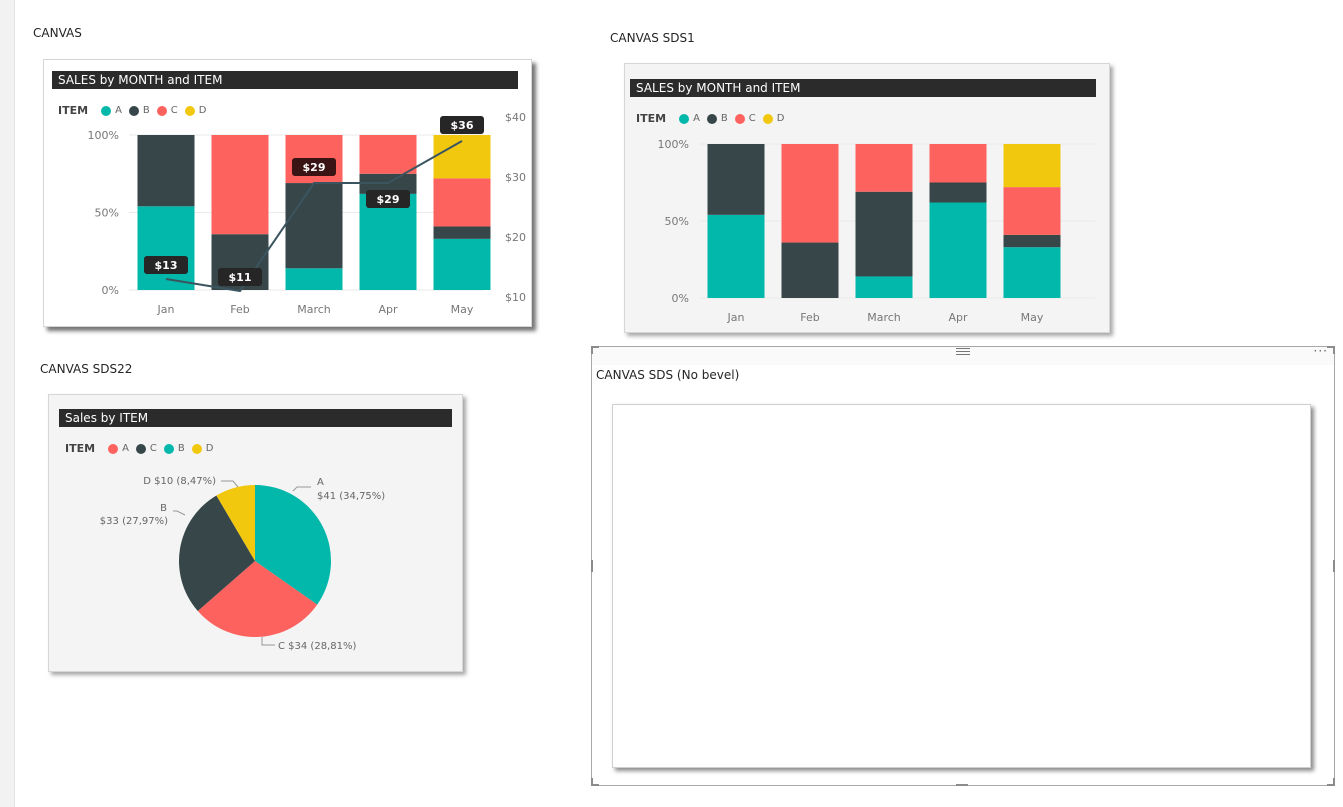 The width and height of the screenshot is (1343, 807). What do you see at coordinates (134, 521) in the screenshot?
I see `slice-label-b: $33 (27,97%)` at bounding box center [134, 521].